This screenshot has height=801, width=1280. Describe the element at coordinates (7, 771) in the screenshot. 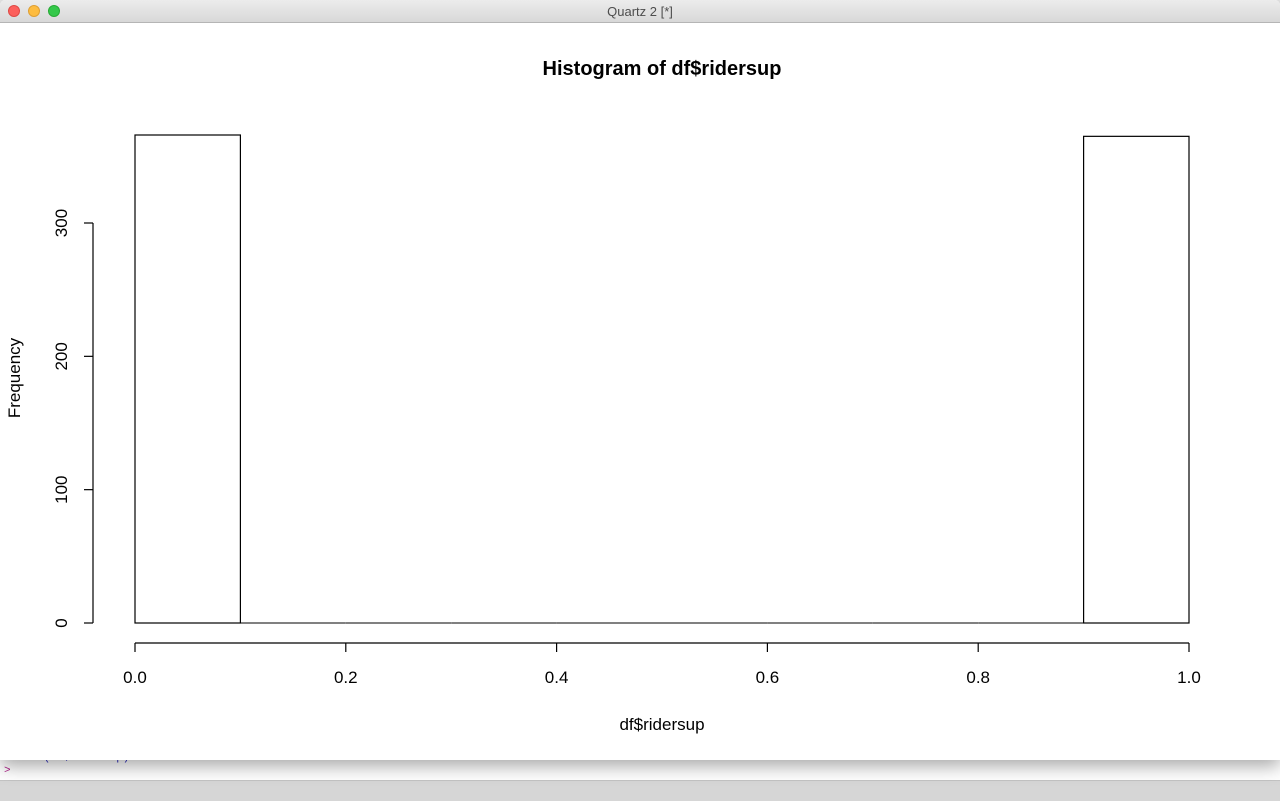

I see `console-prompt: >` at that location.